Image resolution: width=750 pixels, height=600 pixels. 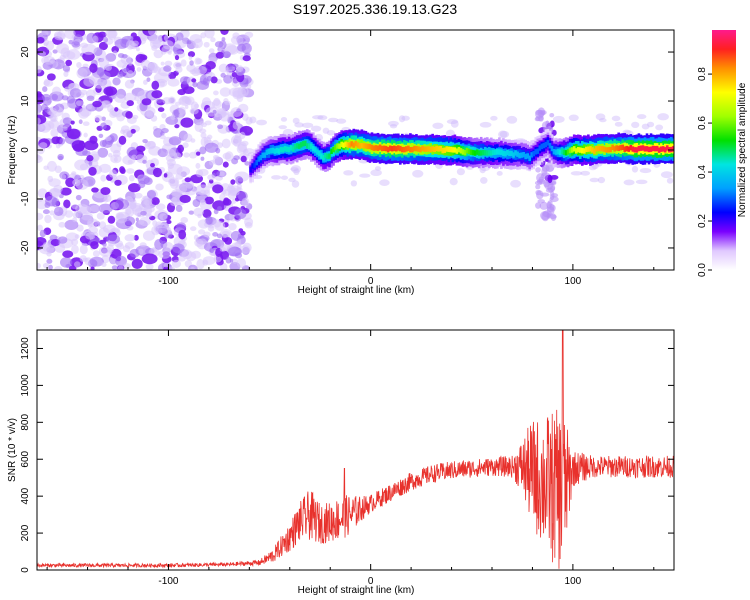 I want to click on y-tick-label: 600, so click(x=25, y=458).